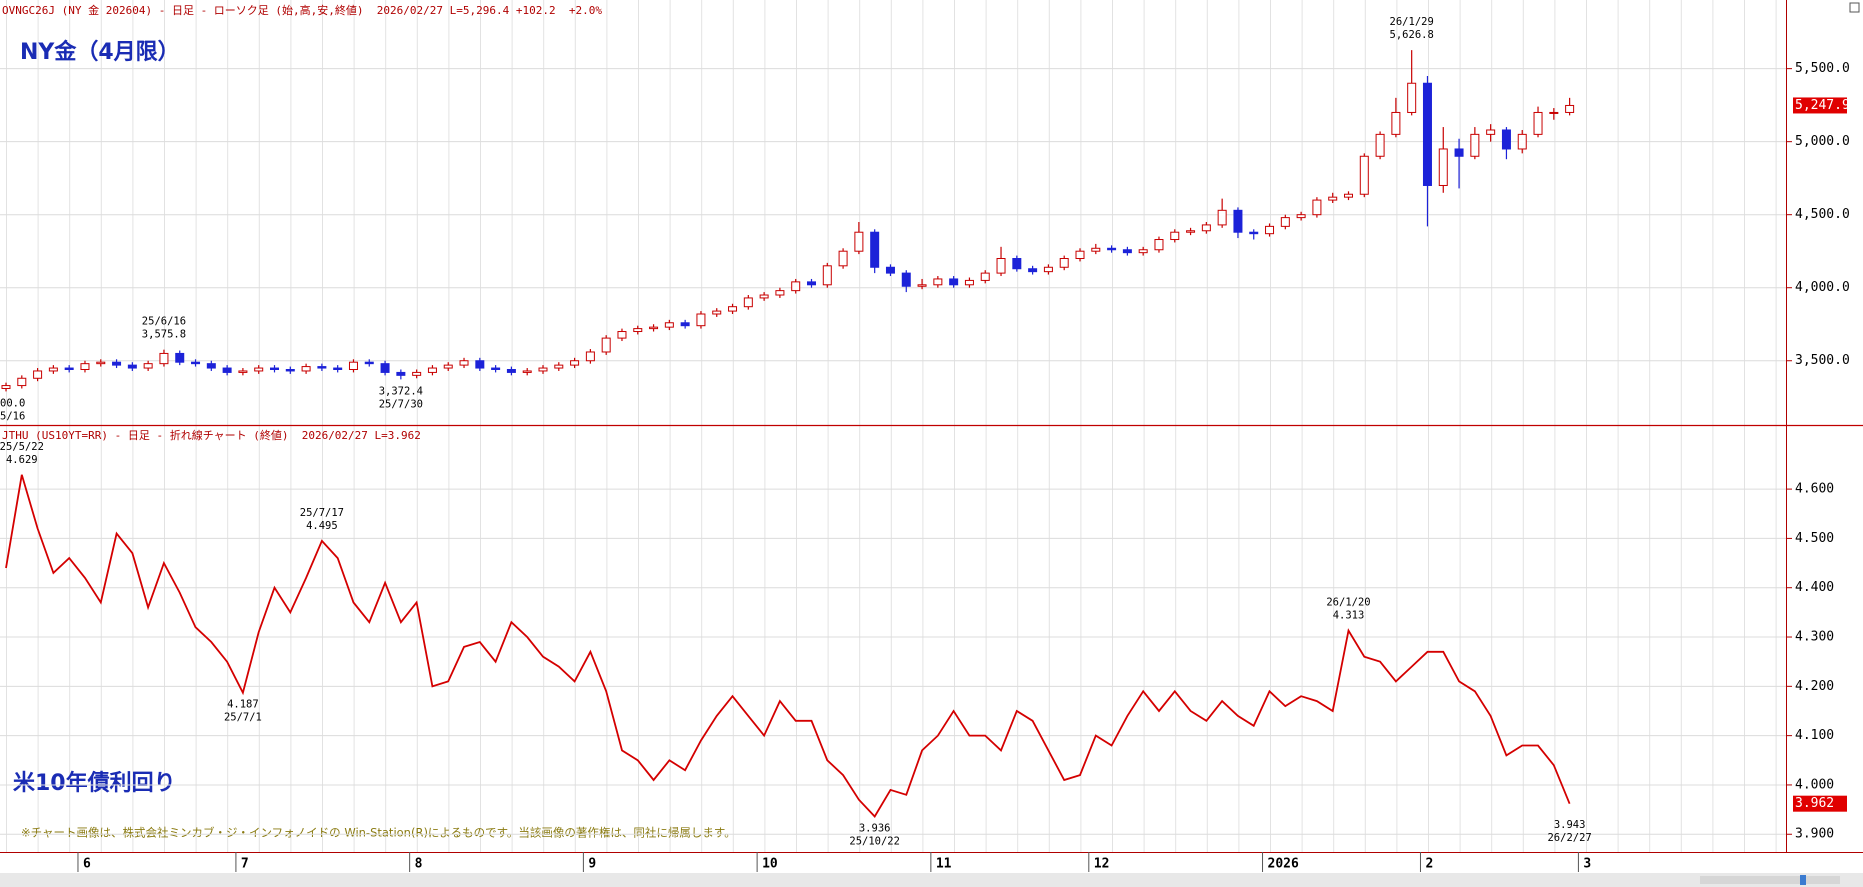 The width and height of the screenshot is (1863, 887). Describe the element at coordinates (931, 880) in the screenshot. I see `status-bar` at that location.